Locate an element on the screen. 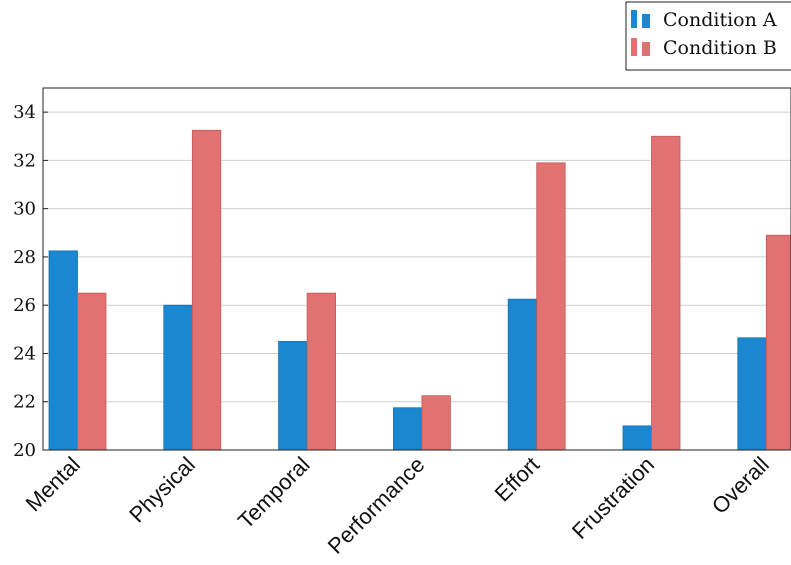 This screenshot has width=791, height=565. legend: Condition A Condition B is located at coordinates (708, 36).